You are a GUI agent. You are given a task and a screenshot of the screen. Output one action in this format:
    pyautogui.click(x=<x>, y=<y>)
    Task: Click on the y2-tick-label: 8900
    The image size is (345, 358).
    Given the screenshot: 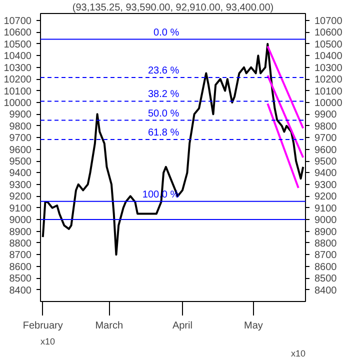 What is the action you would take?
    pyautogui.click(x=326, y=232)
    